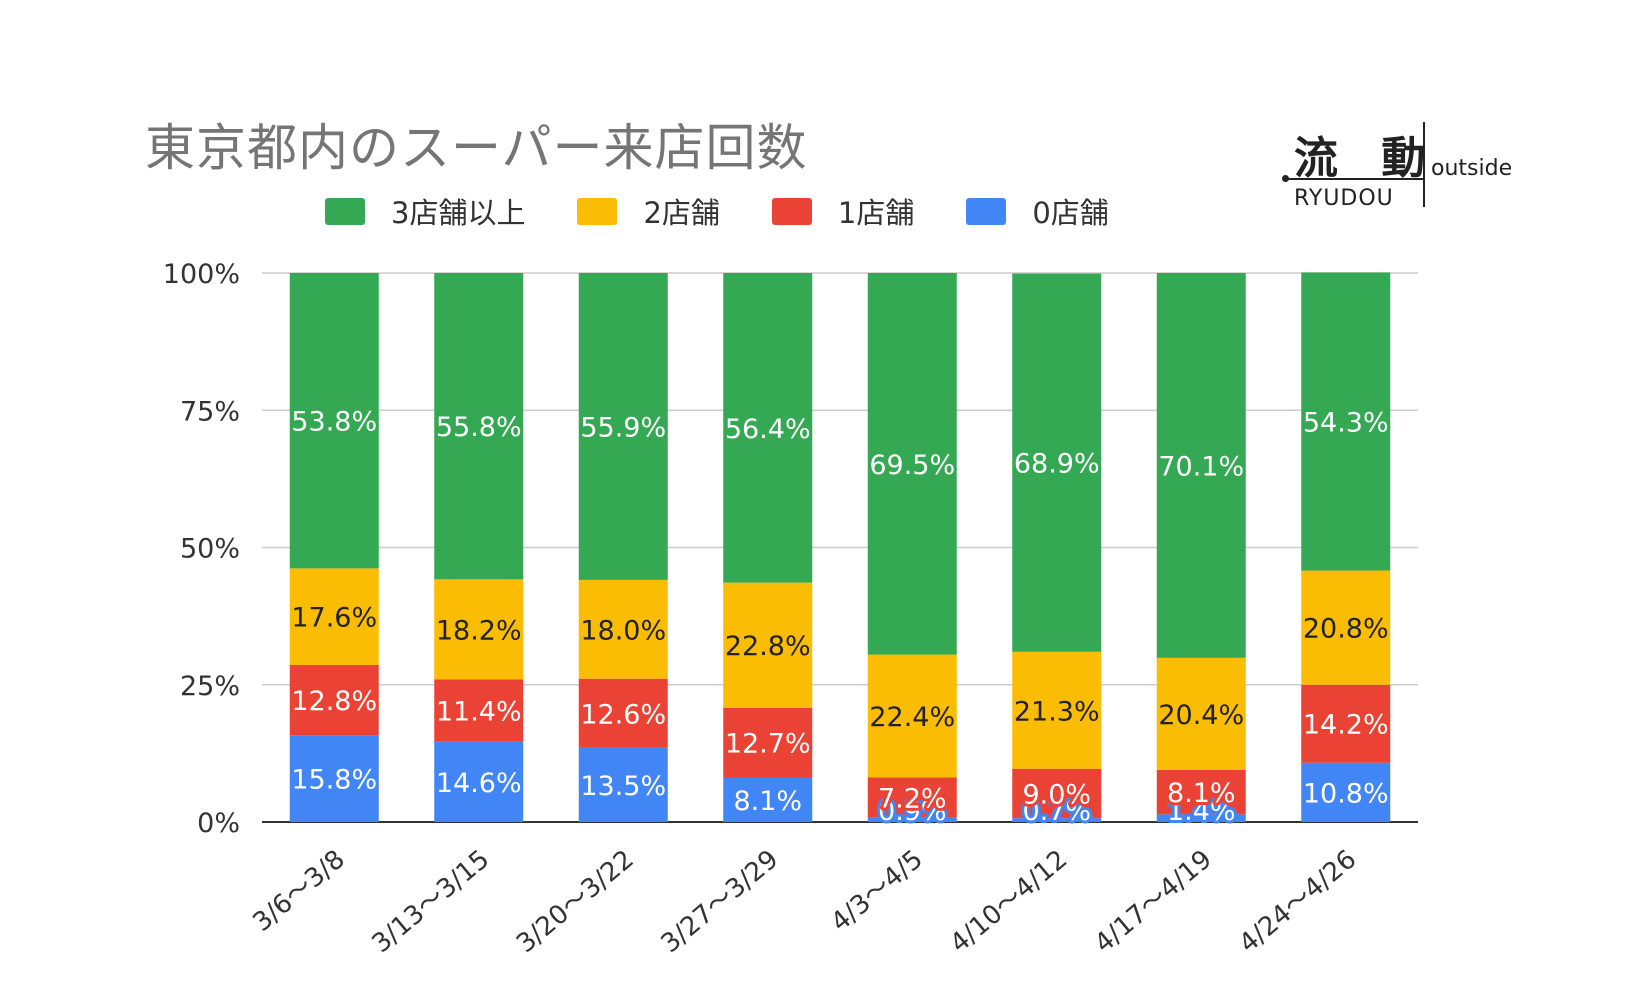 The height and width of the screenshot is (982, 1652). Describe the element at coordinates (201, 274) in the screenshot. I see `y-tick-label: 100%` at that location.